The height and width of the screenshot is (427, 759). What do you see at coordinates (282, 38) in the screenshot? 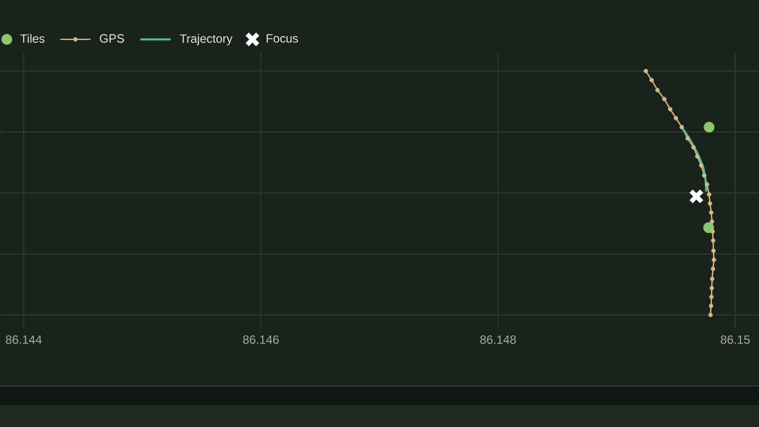
I see `legend-label: Focus` at bounding box center [282, 38].